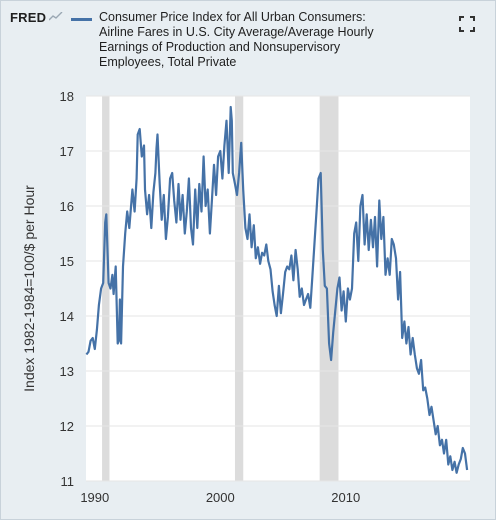 Image resolution: width=496 pixels, height=520 pixels. What do you see at coordinates (81, 19) in the screenshot?
I see `legend-swatch` at bounding box center [81, 19].